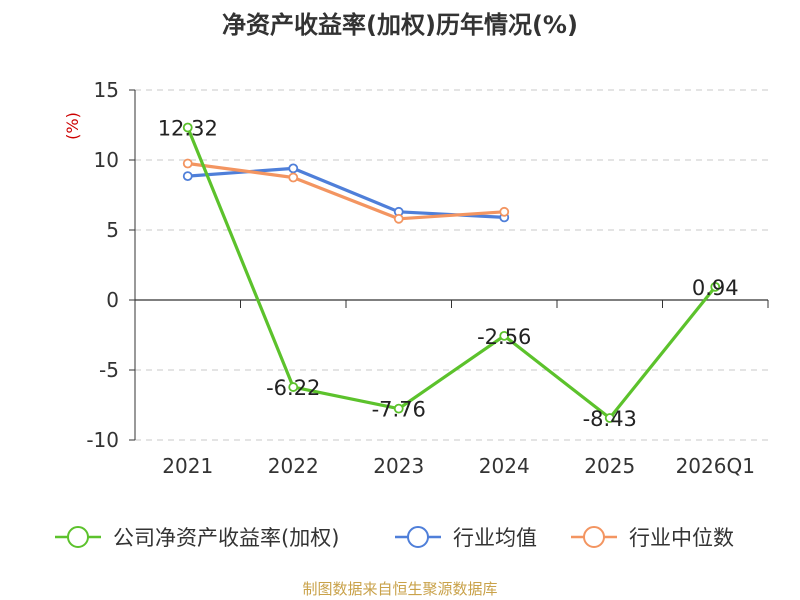  Describe the element at coordinates (399, 589) in the screenshot. I see `source-note: 制图数据来自恒生聚源数据库` at that location.